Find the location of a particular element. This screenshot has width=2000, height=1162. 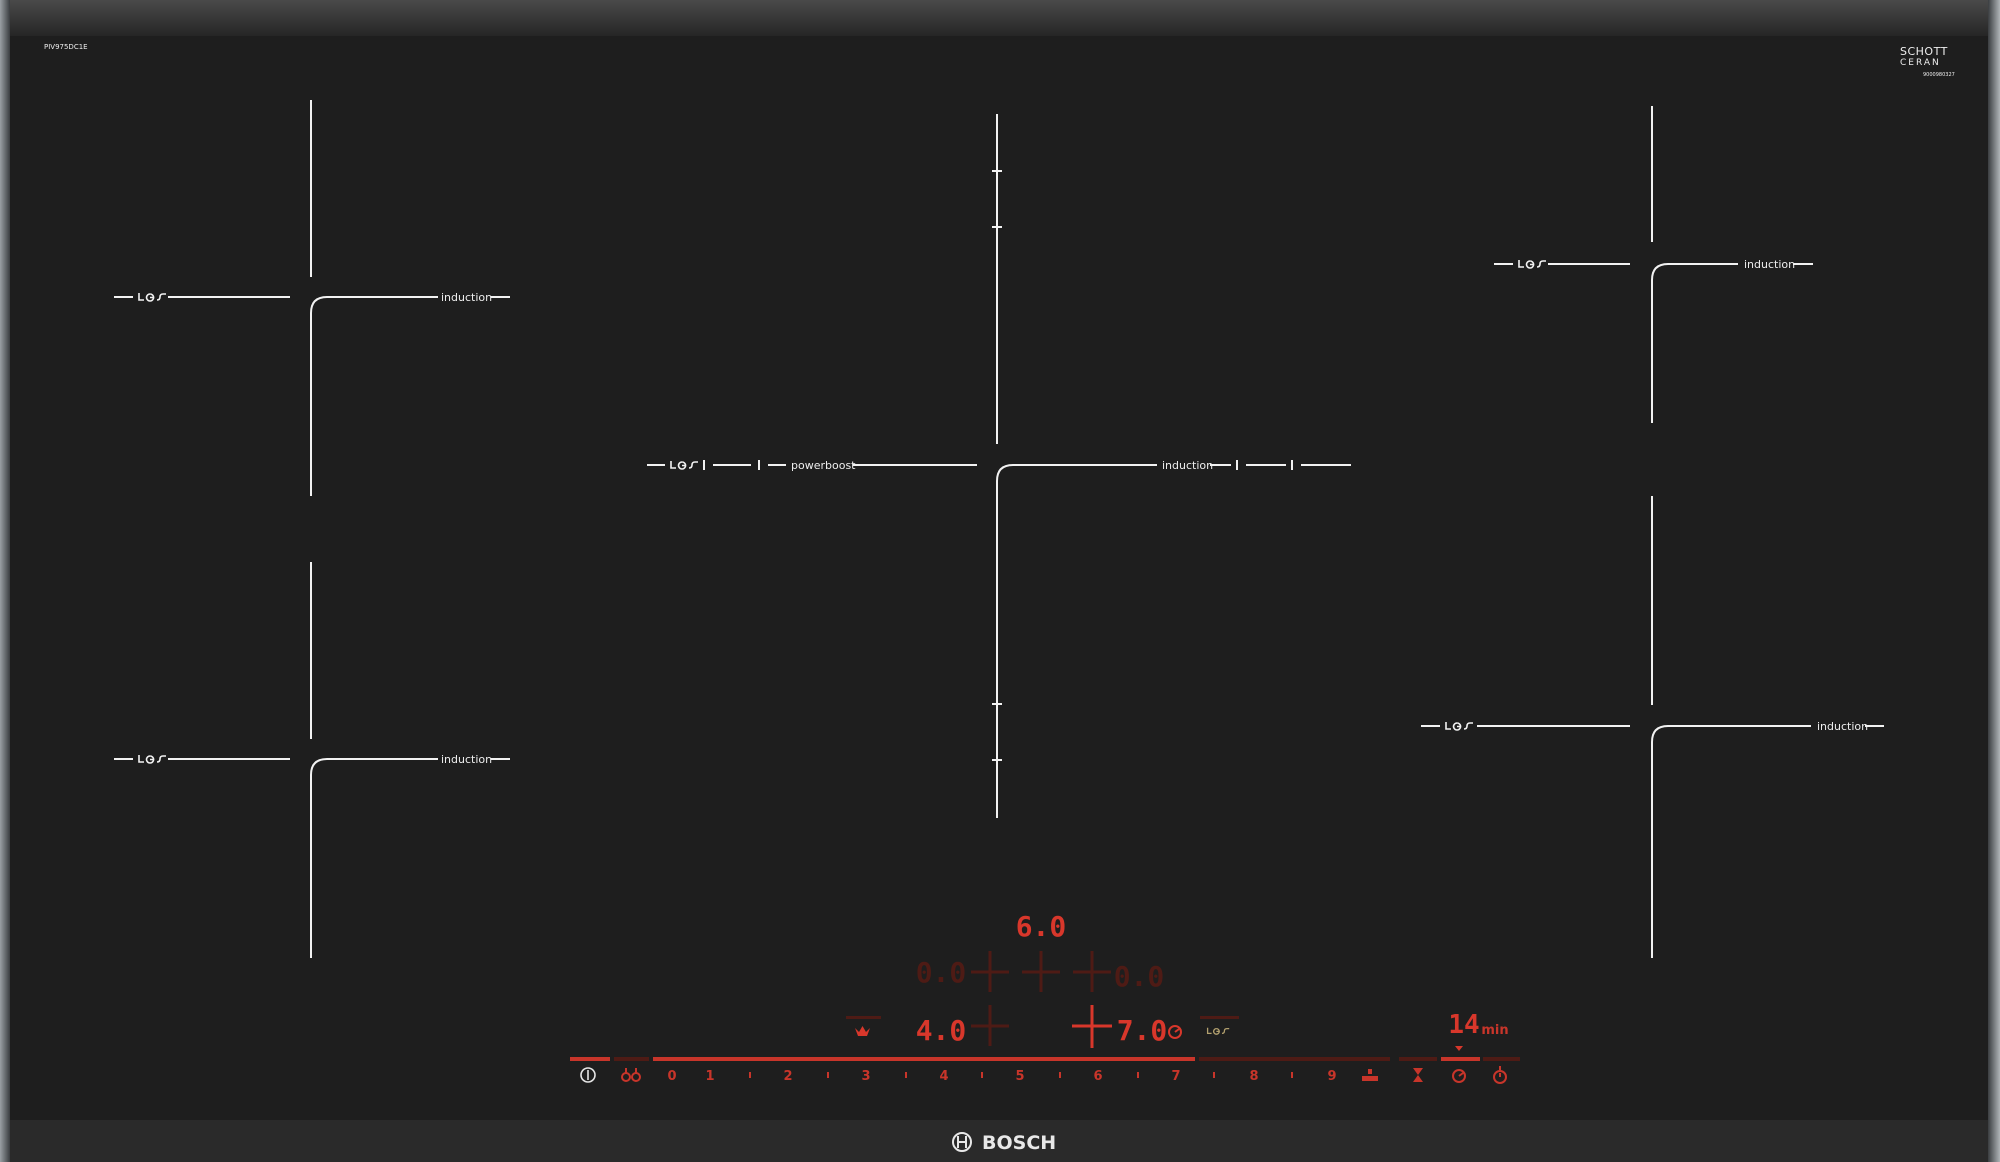

display-bottom-left: 4.0 is located at coordinates (941, 1030).